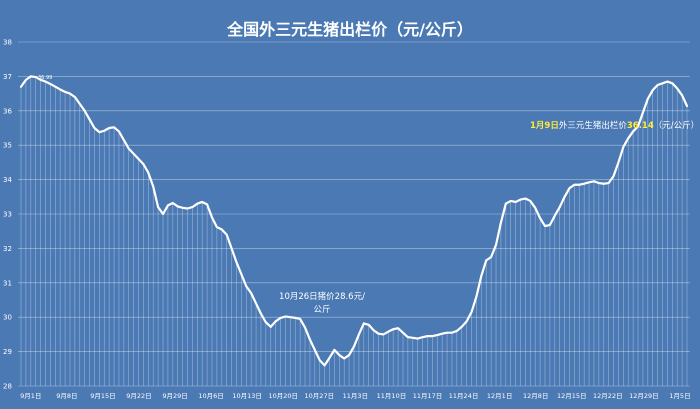  I want to click on chart-title: 全国外三元生猪出栏价（元/公斤）, so click(349, 29).